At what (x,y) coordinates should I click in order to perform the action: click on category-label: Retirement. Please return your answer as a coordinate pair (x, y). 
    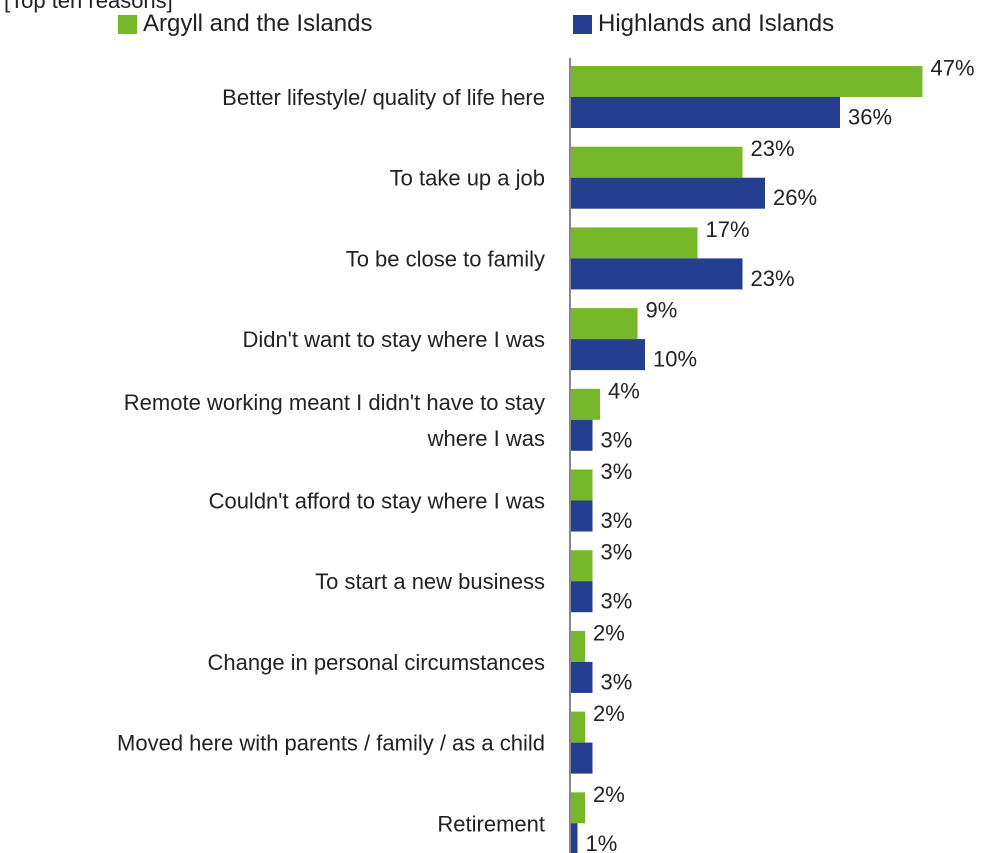
    Looking at the image, I should click on (491, 823).